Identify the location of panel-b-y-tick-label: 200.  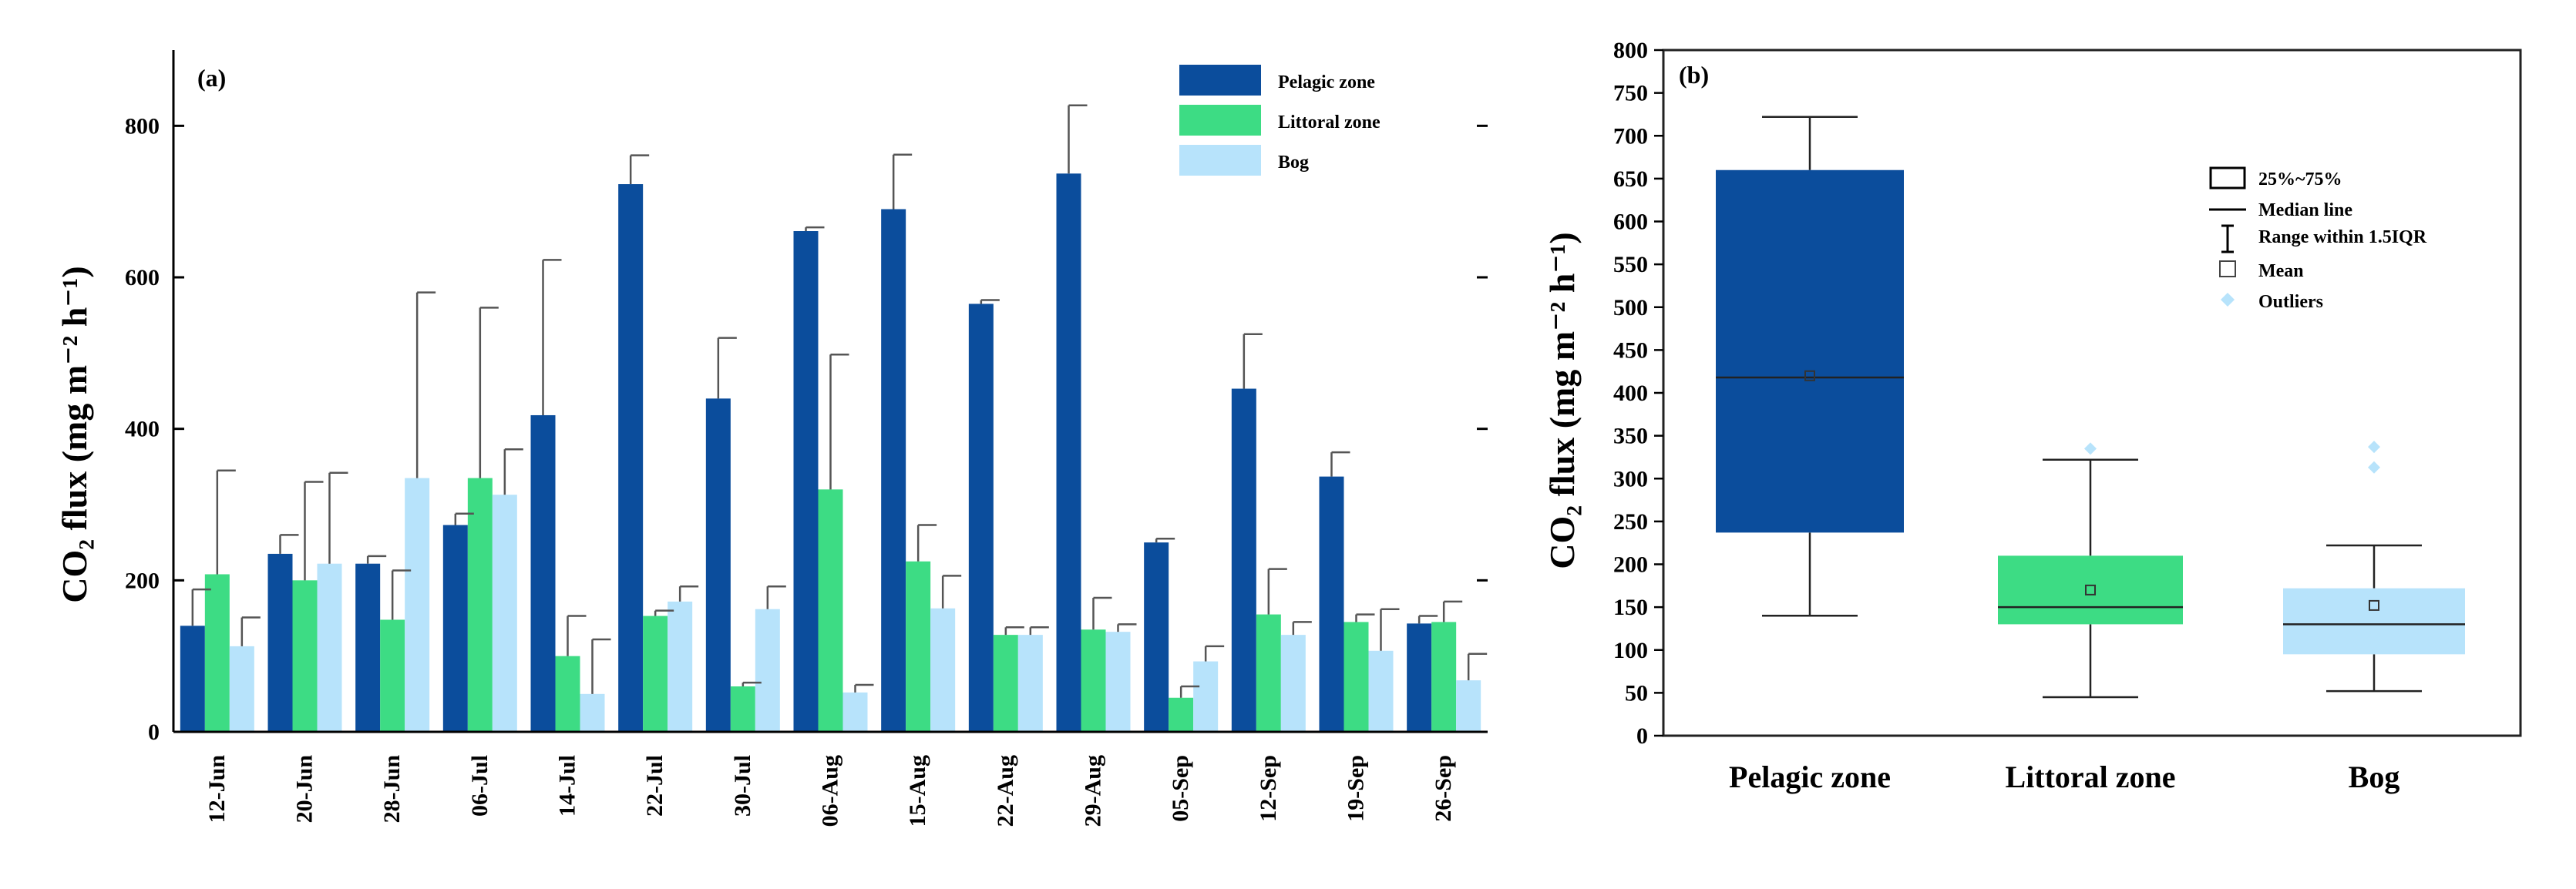
(1630, 565).